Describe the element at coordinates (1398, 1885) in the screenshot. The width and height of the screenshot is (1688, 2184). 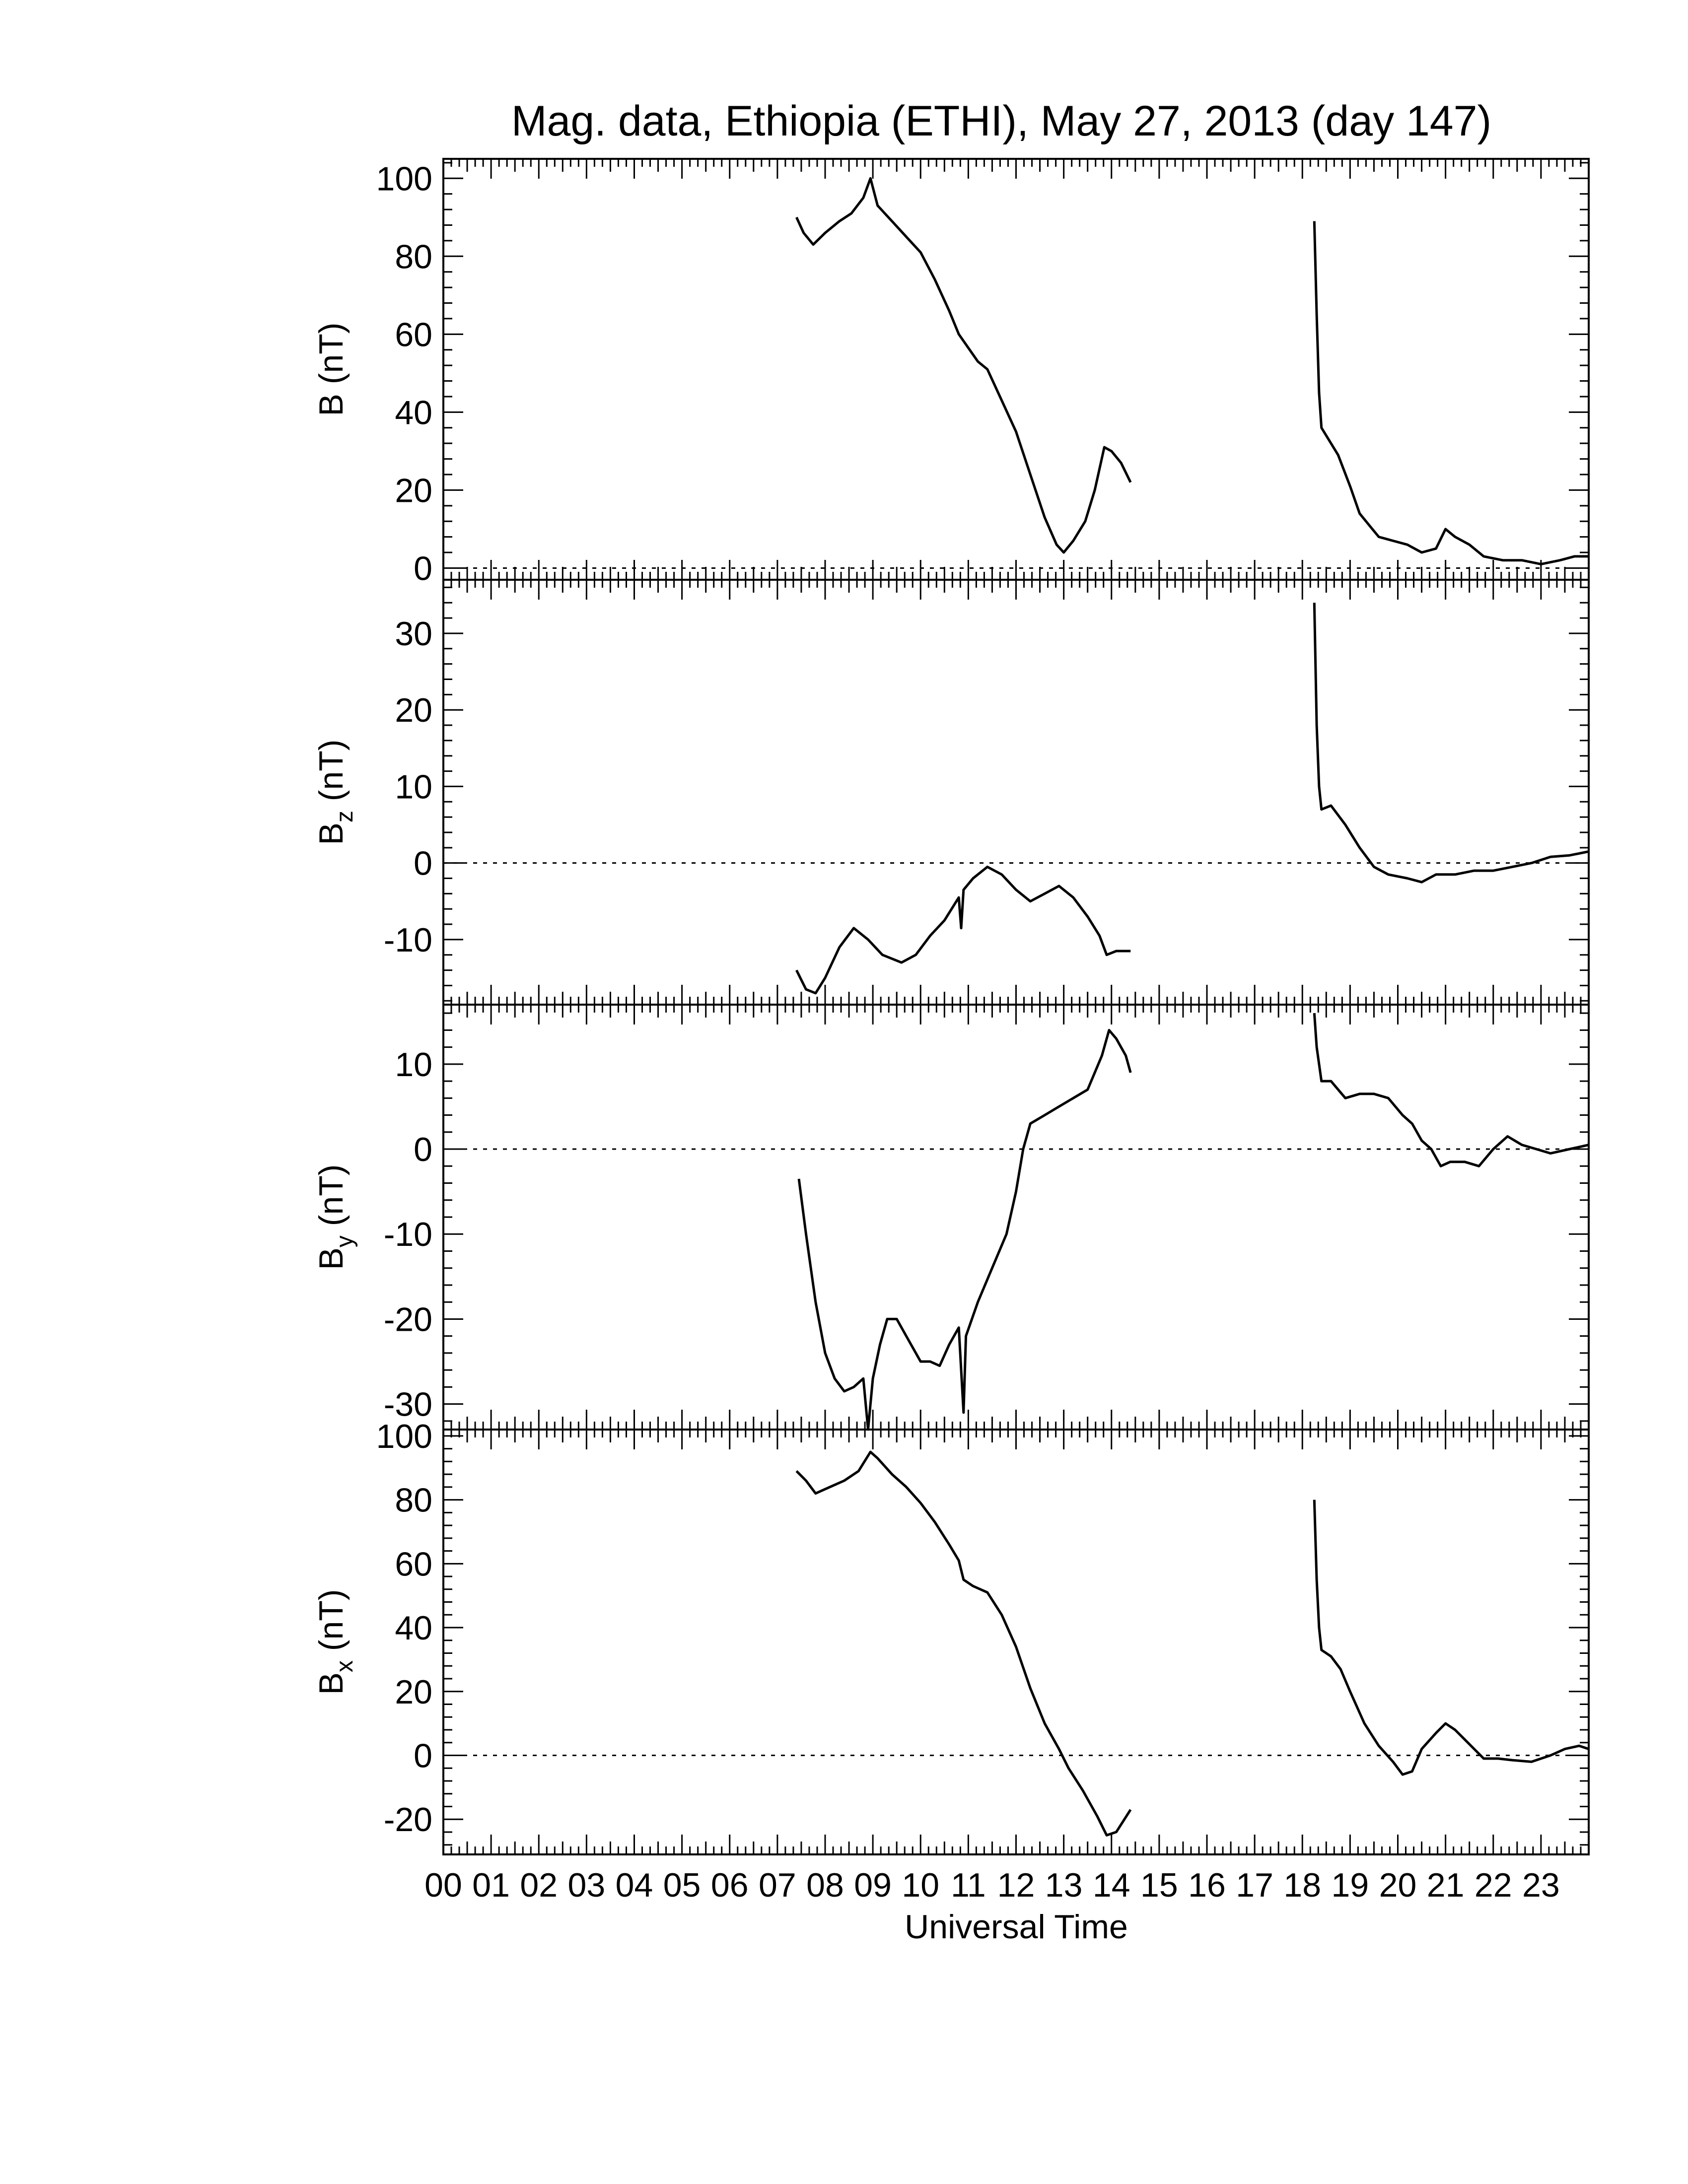
I see `x-tick-label: 20` at that location.